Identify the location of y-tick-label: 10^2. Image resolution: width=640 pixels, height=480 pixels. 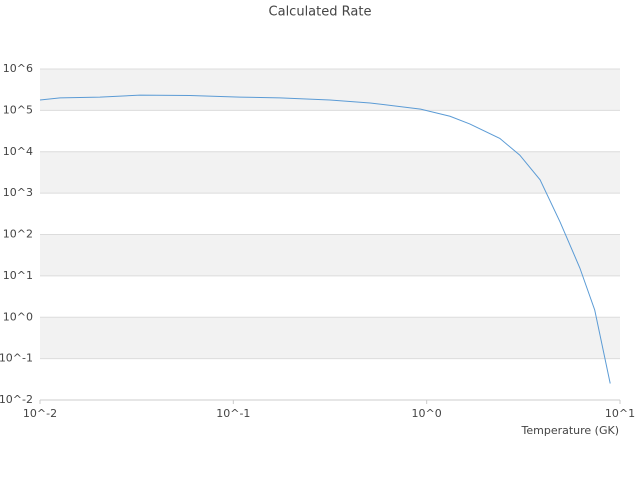
(18, 234).